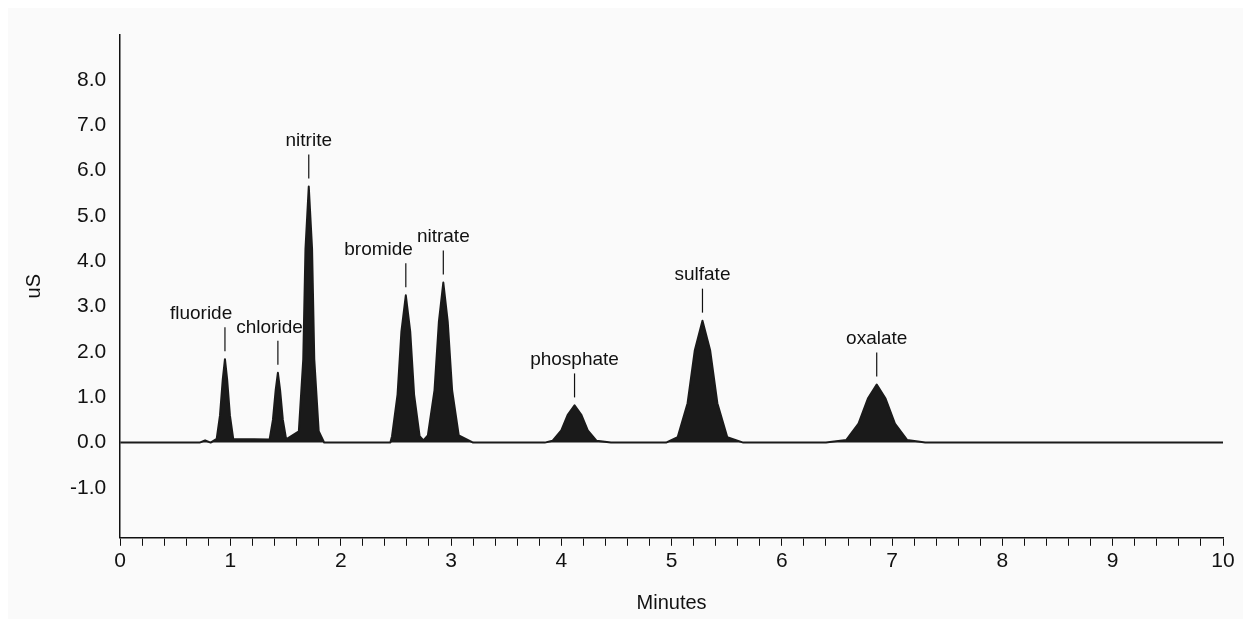 The image size is (1251, 627). Describe the element at coordinates (91, 214) in the screenshot. I see `y-tick-label: 5.0` at that location.